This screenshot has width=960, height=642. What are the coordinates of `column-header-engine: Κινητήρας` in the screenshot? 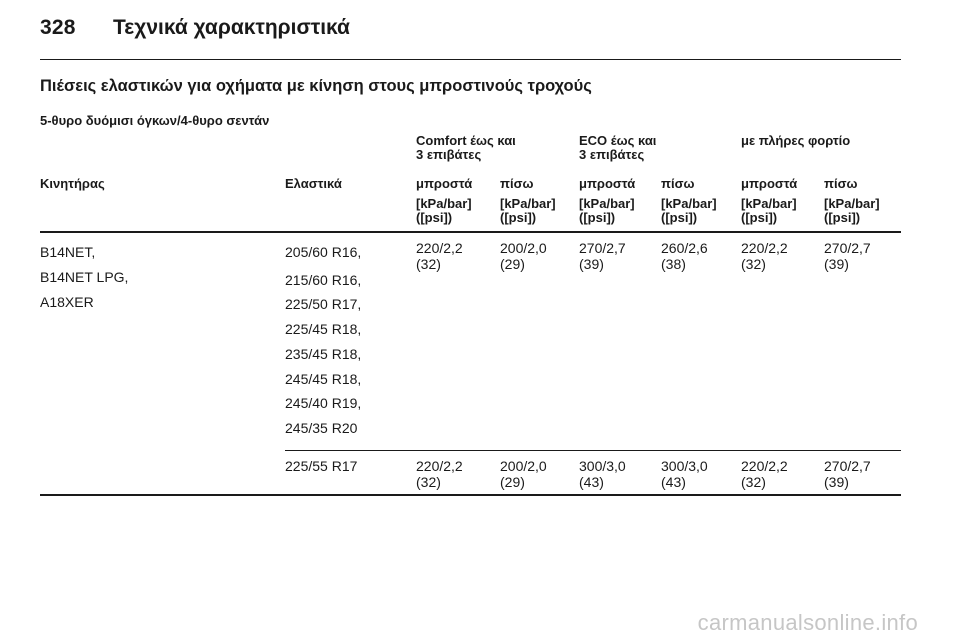 It's located at (72, 183).